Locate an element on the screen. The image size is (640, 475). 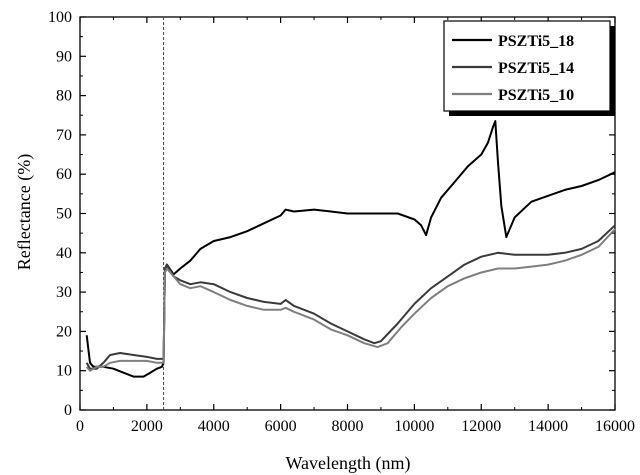
y-tick-label: 40 is located at coordinates (64, 253).